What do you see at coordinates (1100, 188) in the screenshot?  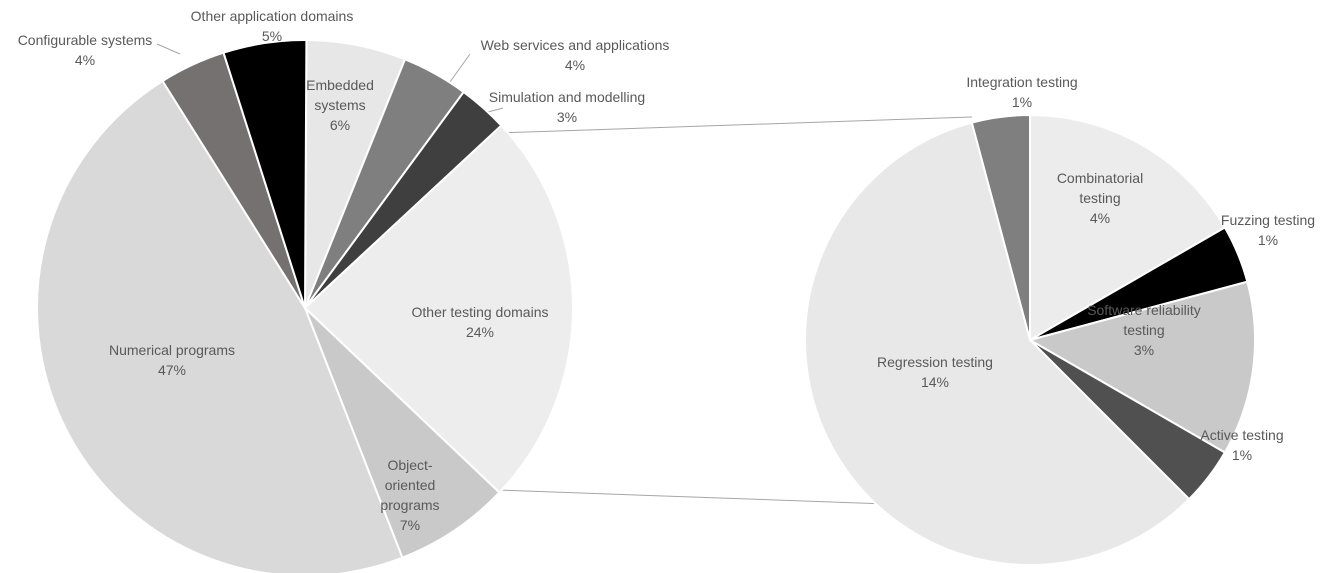 I see `slice-label: Combinatorial testing` at bounding box center [1100, 188].